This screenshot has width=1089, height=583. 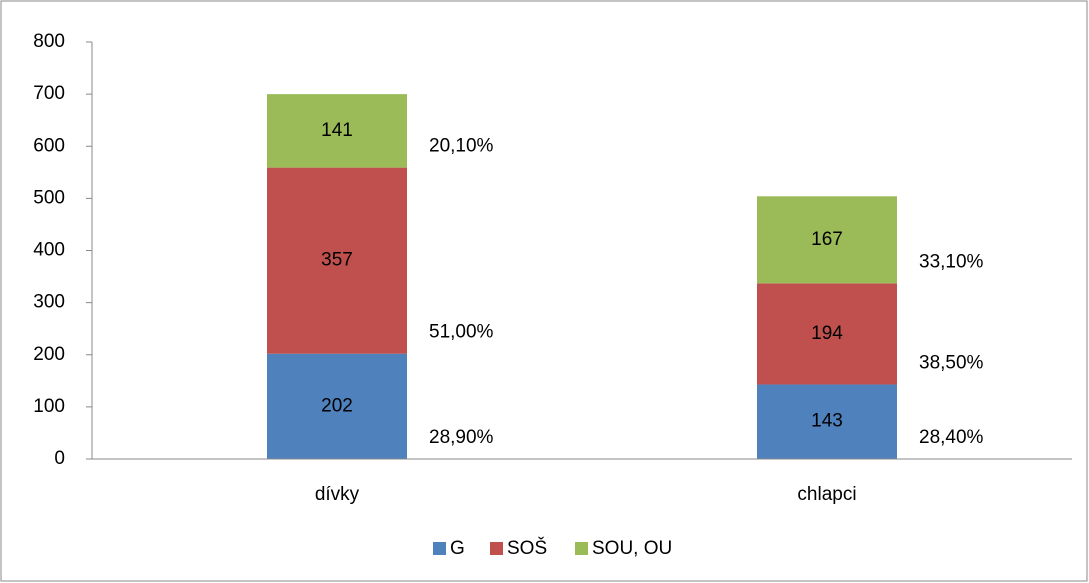 I want to click on share-label: 51,00%, so click(x=461, y=332).